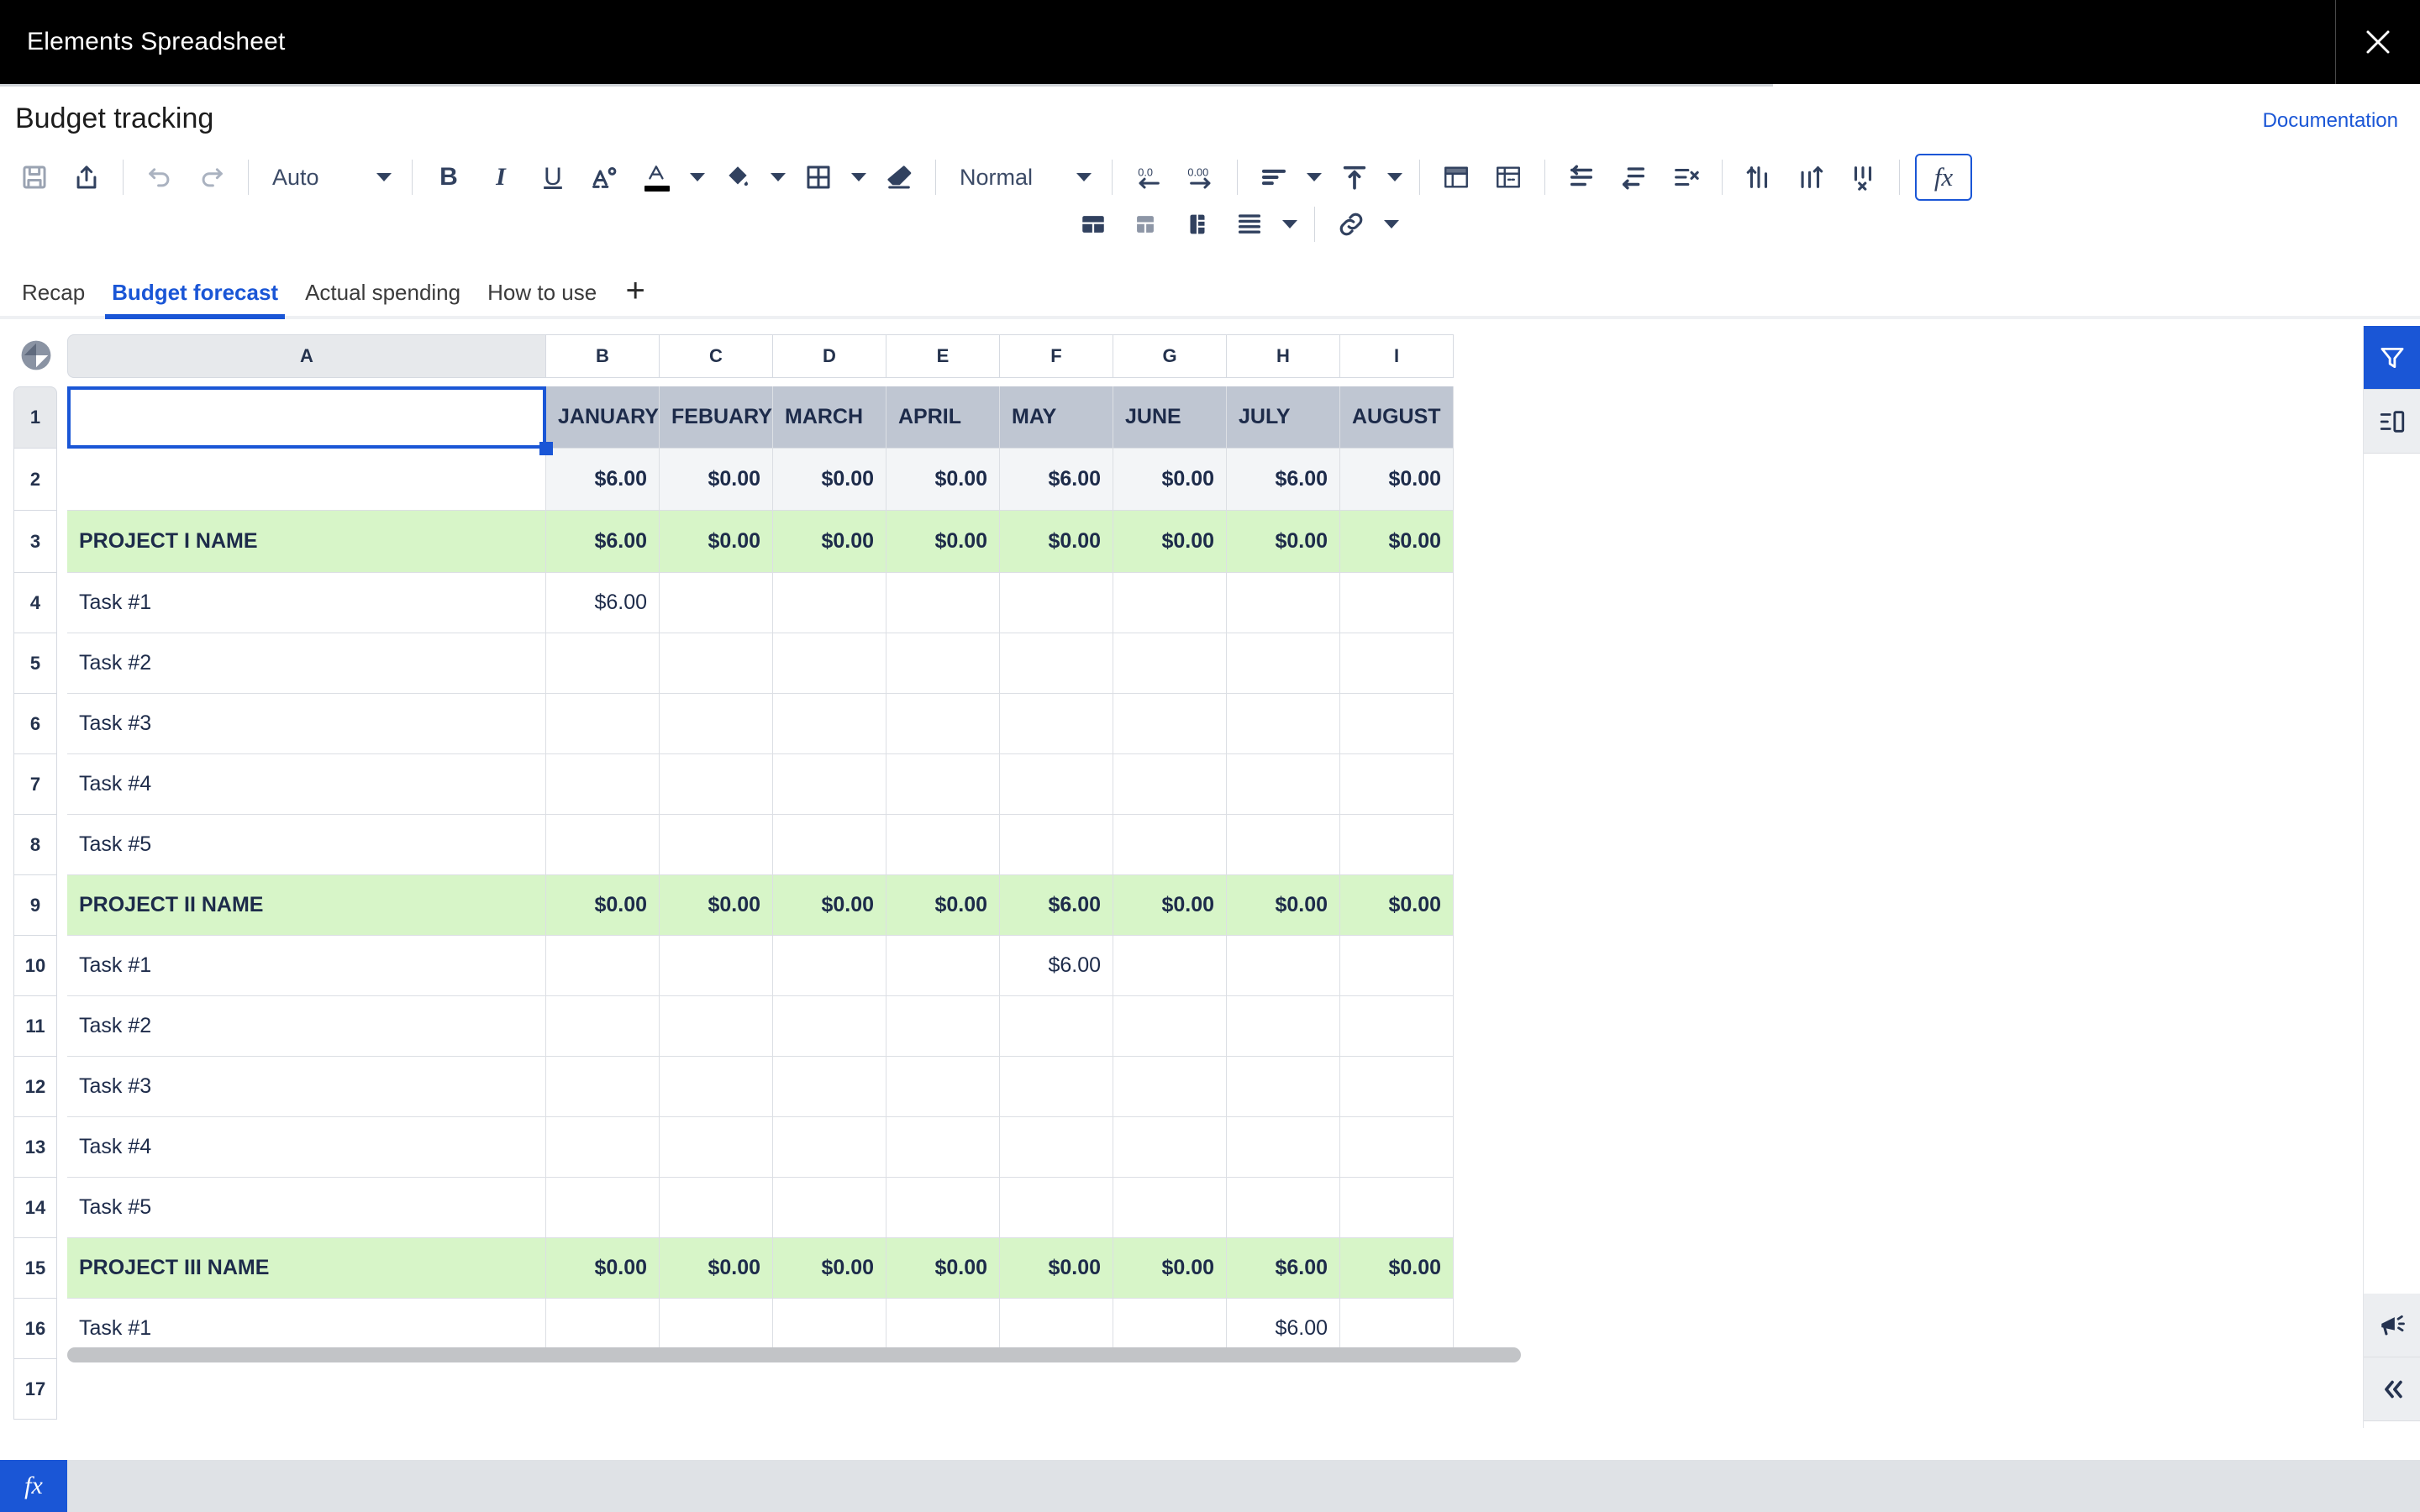  I want to click on cell-G10, so click(1170, 966).